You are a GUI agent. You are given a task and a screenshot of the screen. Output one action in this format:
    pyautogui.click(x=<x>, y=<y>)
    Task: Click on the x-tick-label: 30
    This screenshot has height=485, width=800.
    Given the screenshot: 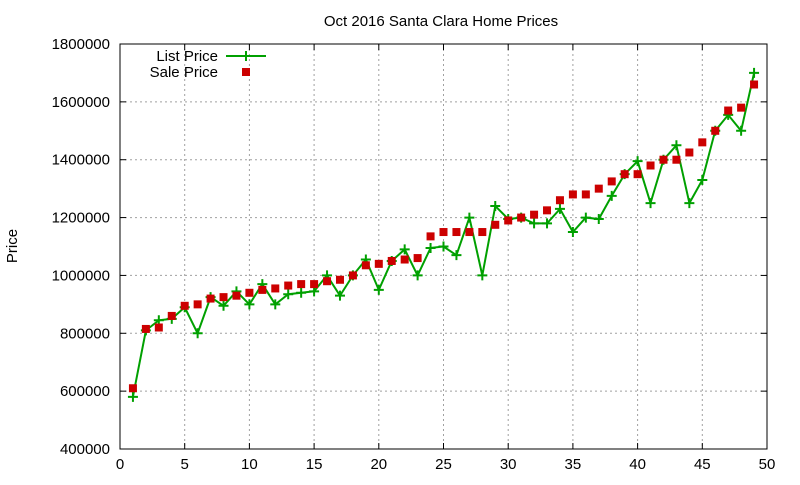 What is the action you would take?
    pyautogui.click(x=508, y=464)
    